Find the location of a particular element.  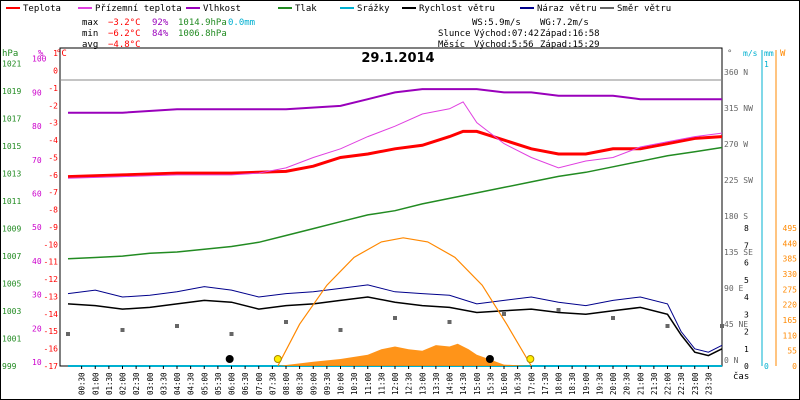

x-tick-label: 05:00 is located at coordinates (204, 383).